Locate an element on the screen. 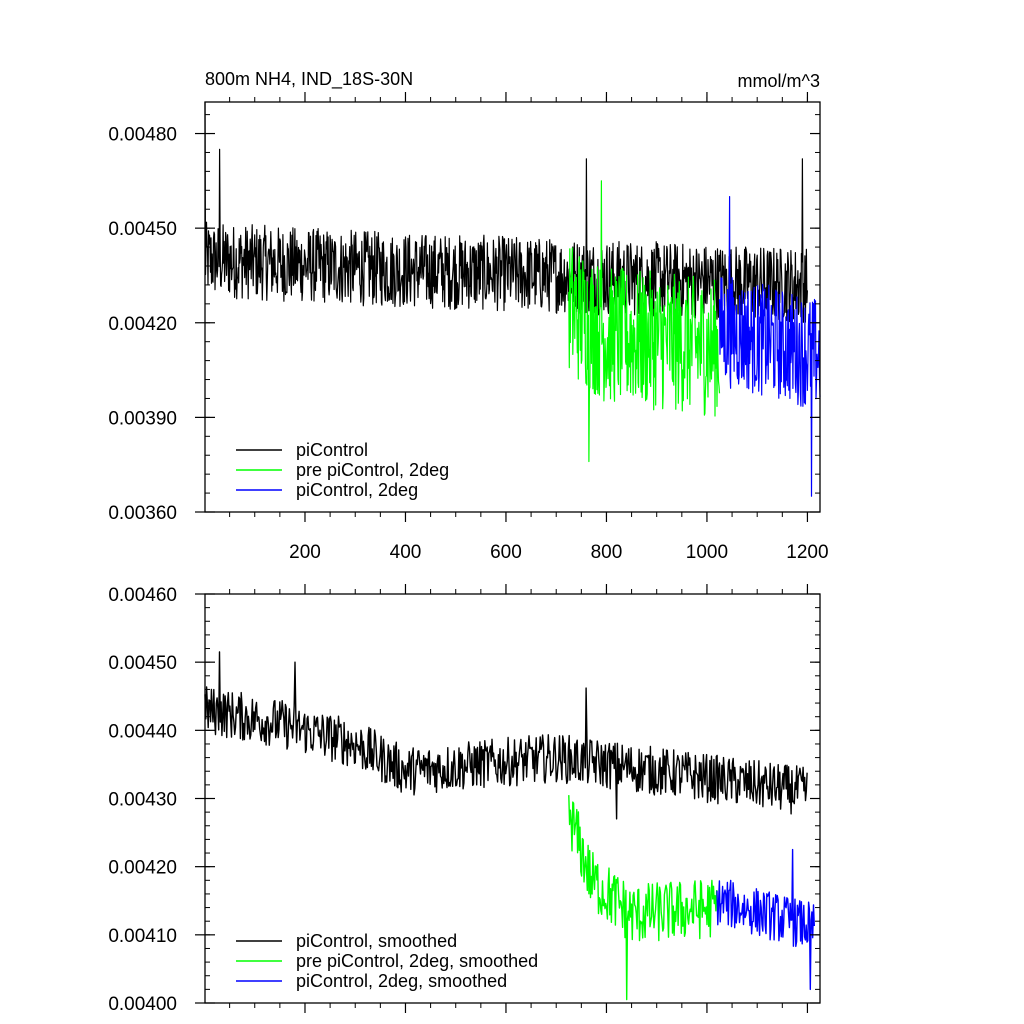 This screenshot has height=1024, width=1024. x-tick-label: 600 is located at coordinates (506, 552).